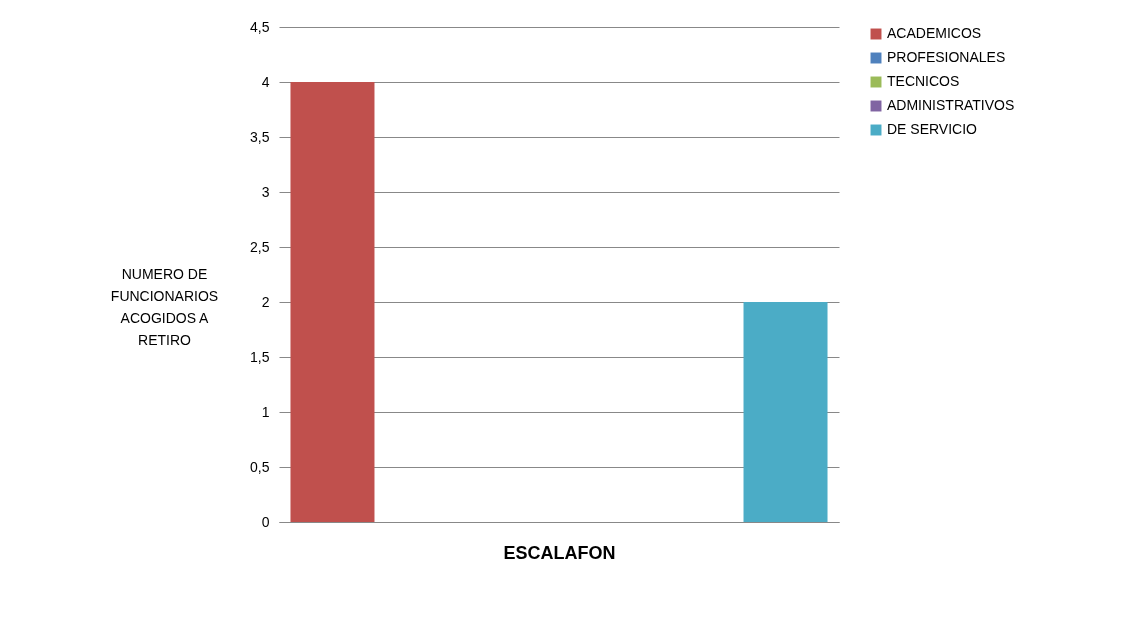 This screenshot has width=1132, height=623. I want to click on y-tick-label: 4,5, so click(260, 26).